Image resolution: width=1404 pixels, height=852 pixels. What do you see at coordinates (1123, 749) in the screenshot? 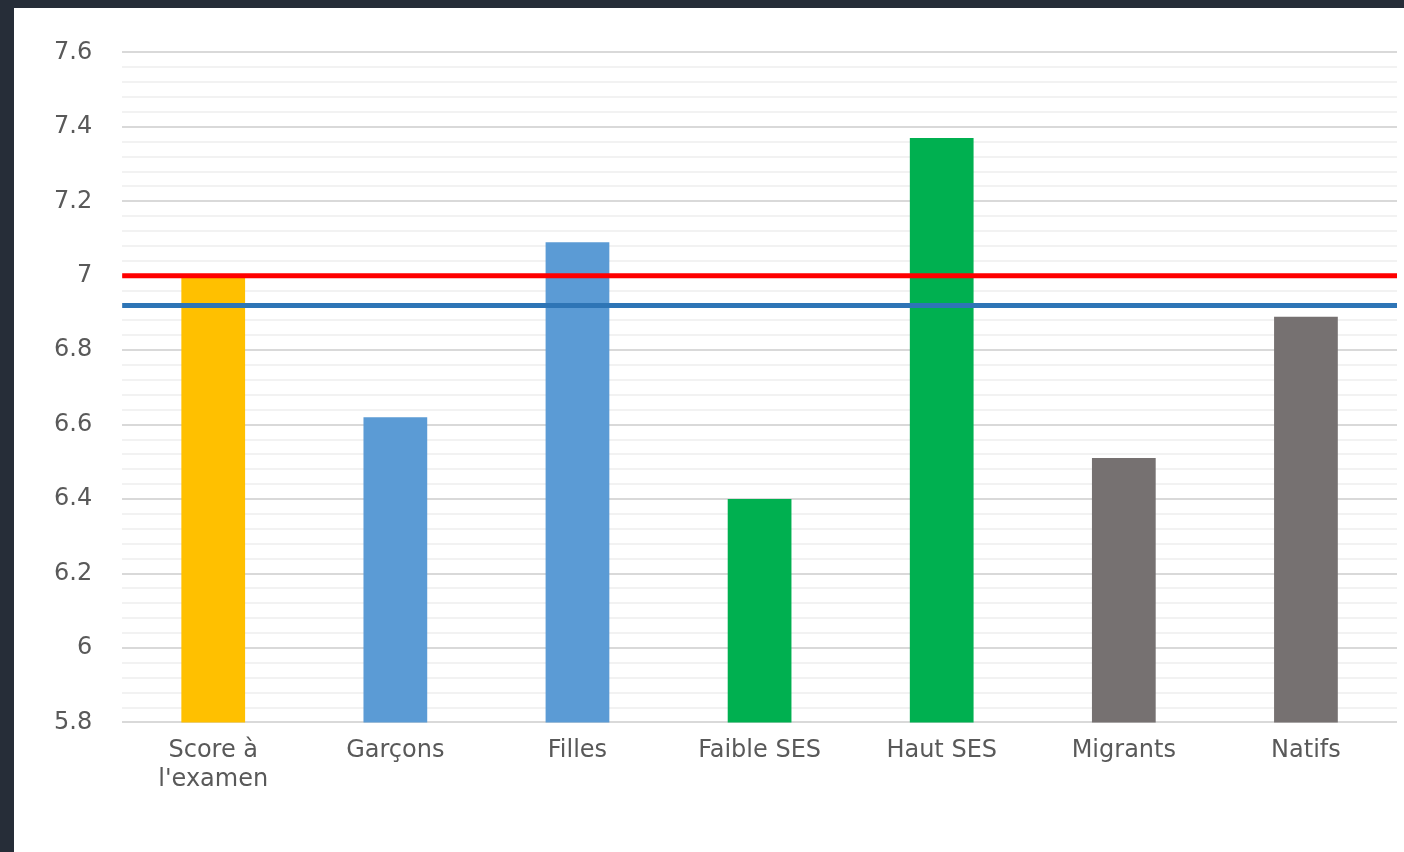
I see `x-tick-label: Migrants` at bounding box center [1123, 749].